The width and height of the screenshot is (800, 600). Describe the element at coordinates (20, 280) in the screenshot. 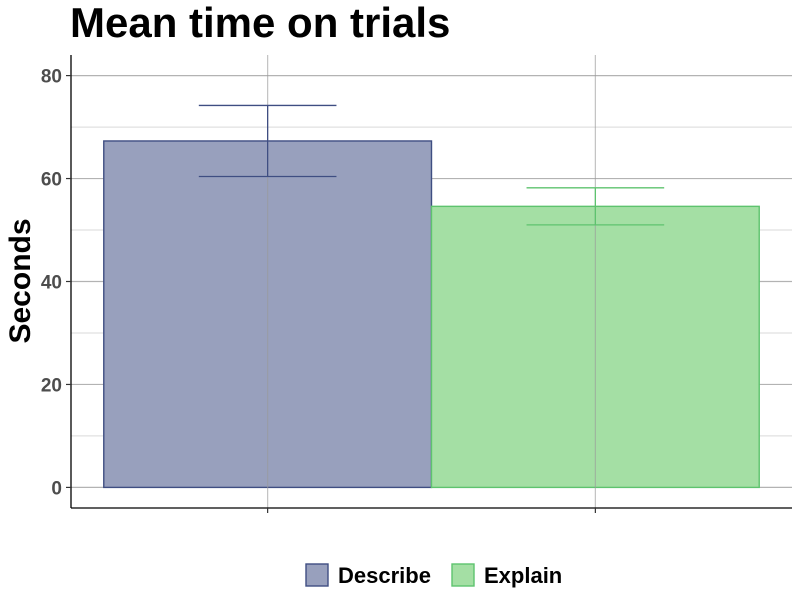

I see `y-axis-label: Seconds` at that location.